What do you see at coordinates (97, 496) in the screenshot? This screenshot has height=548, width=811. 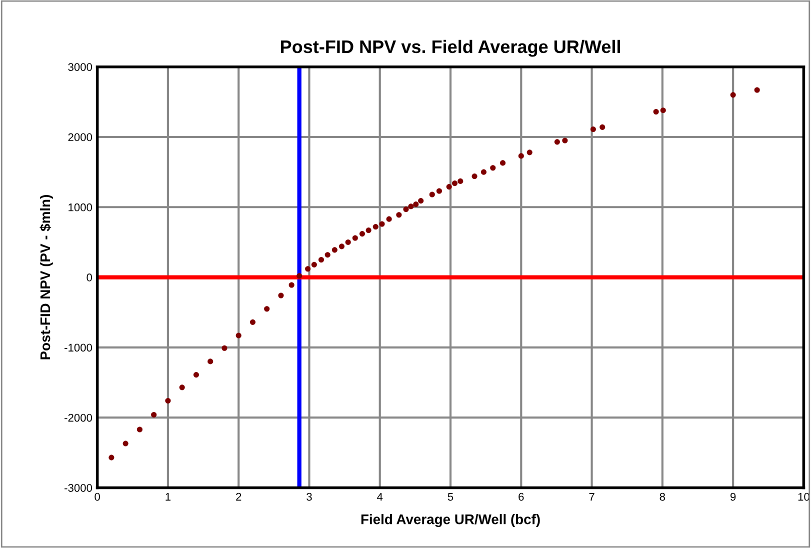 I see `x-tick-label: 0` at bounding box center [97, 496].